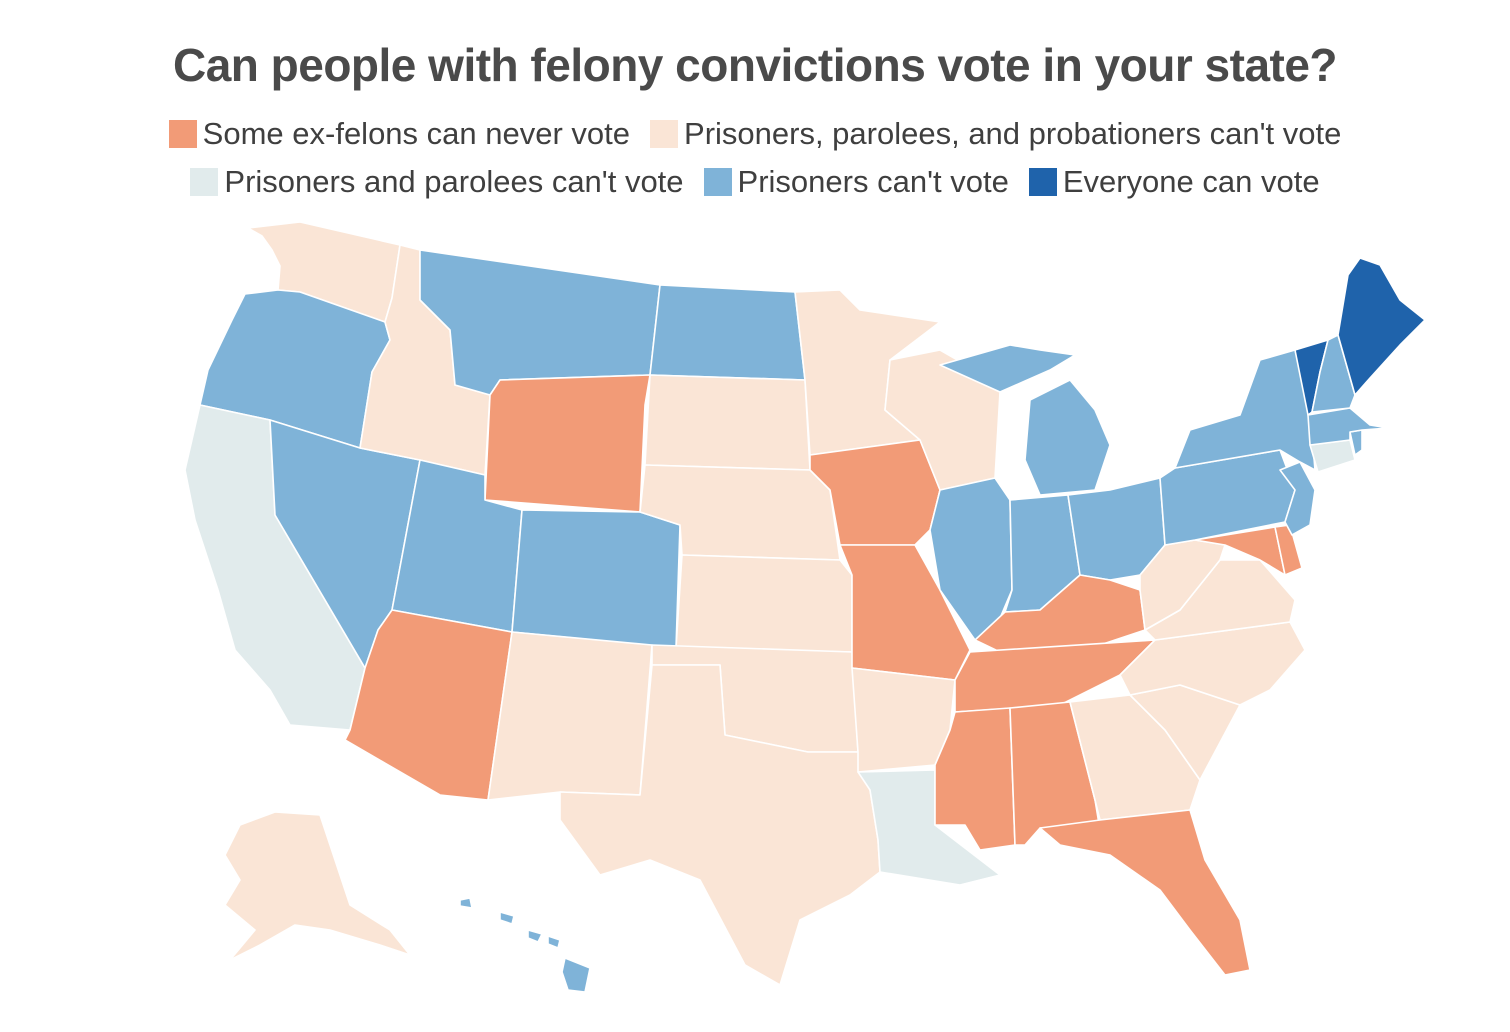 The image size is (1510, 1032). I want to click on legend-swatch-ppp, so click(664, 134).